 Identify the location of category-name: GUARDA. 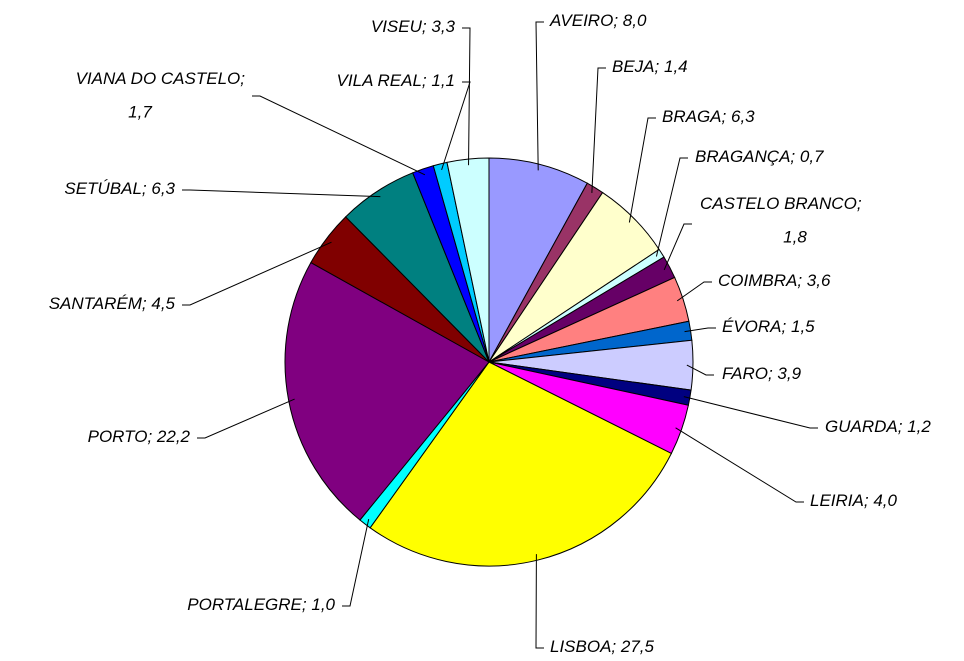
(861, 426).